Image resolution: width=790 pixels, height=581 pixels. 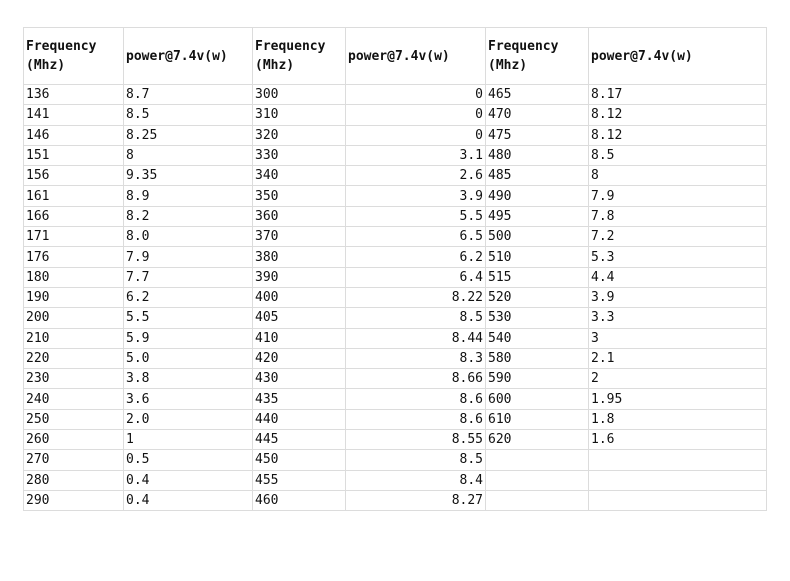 What do you see at coordinates (677, 358) in the screenshot?
I see `power-cell: 2.1` at bounding box center [677, 358].